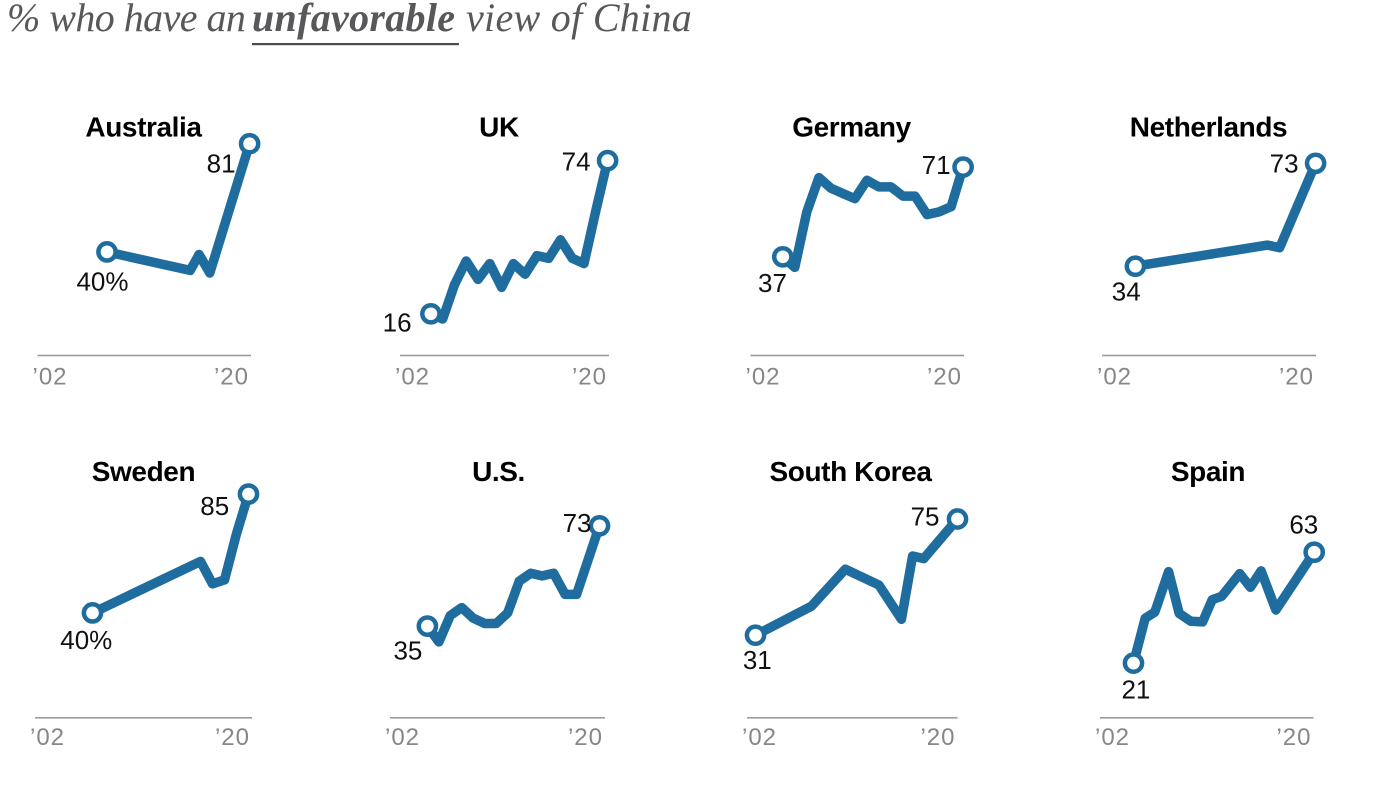 This screenshot has height=790, width=1400. Describe the element at coordinates (1135, 690) in the screenshot. I see `svg-text: 21` at that location.